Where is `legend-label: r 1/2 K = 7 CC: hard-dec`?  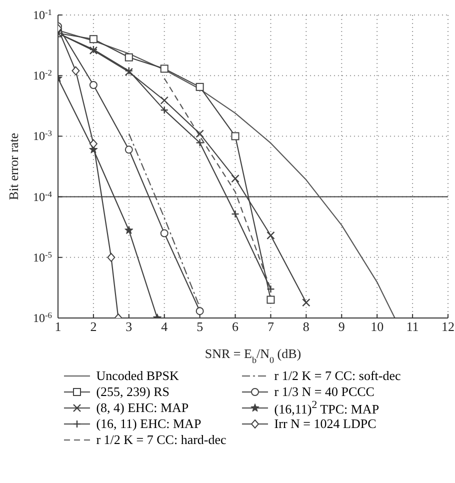
legend-label: r 1/2 K = 7 CC: hard-dec is located at coordinates (161, 440).